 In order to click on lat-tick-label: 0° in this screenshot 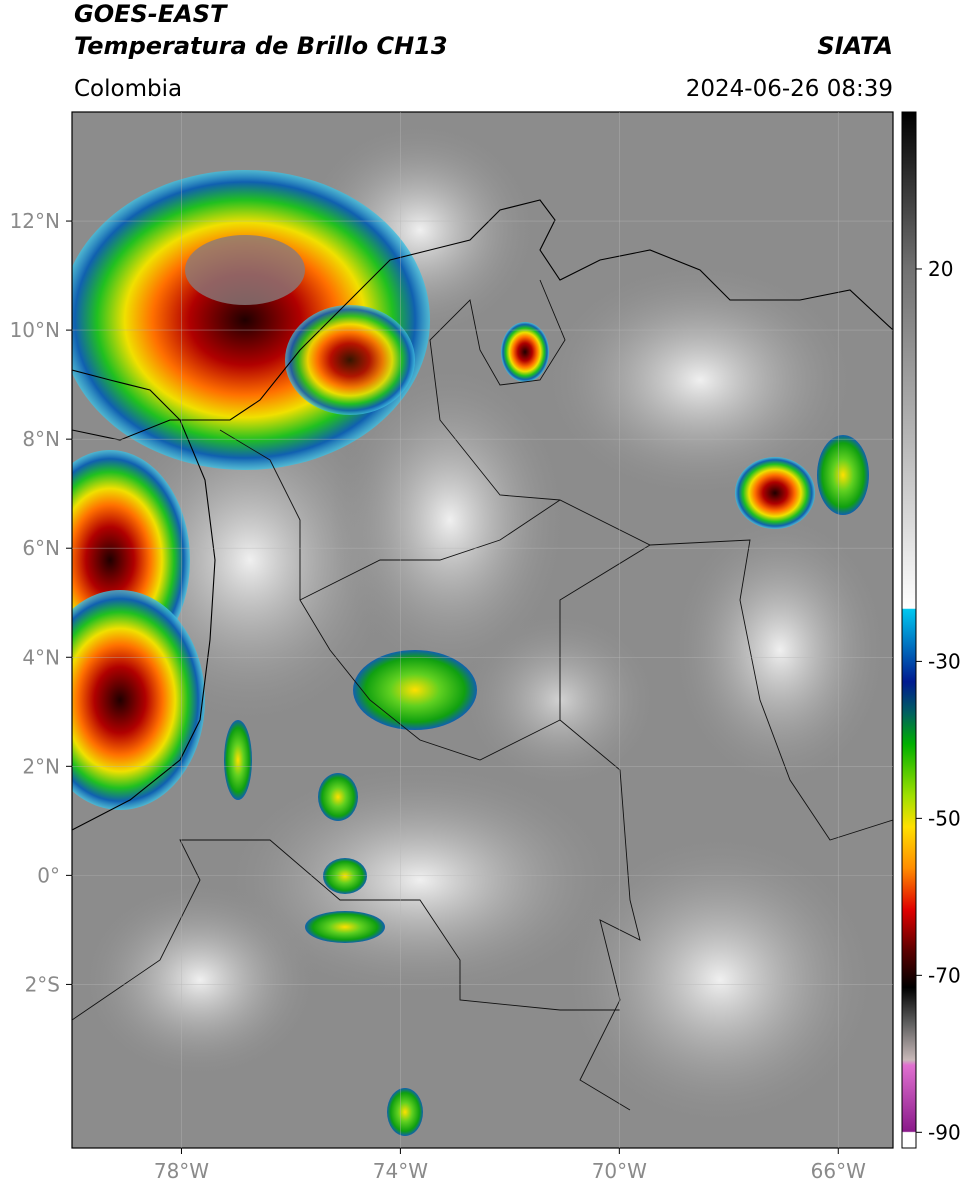, I will do `click(48, 875)`.